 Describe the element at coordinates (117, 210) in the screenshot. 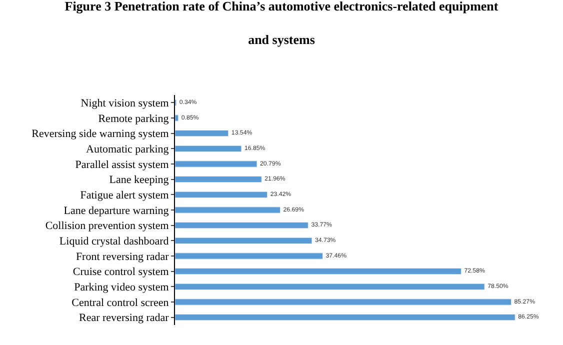

I see `y-tick-label: Lane departure warning` at that location.